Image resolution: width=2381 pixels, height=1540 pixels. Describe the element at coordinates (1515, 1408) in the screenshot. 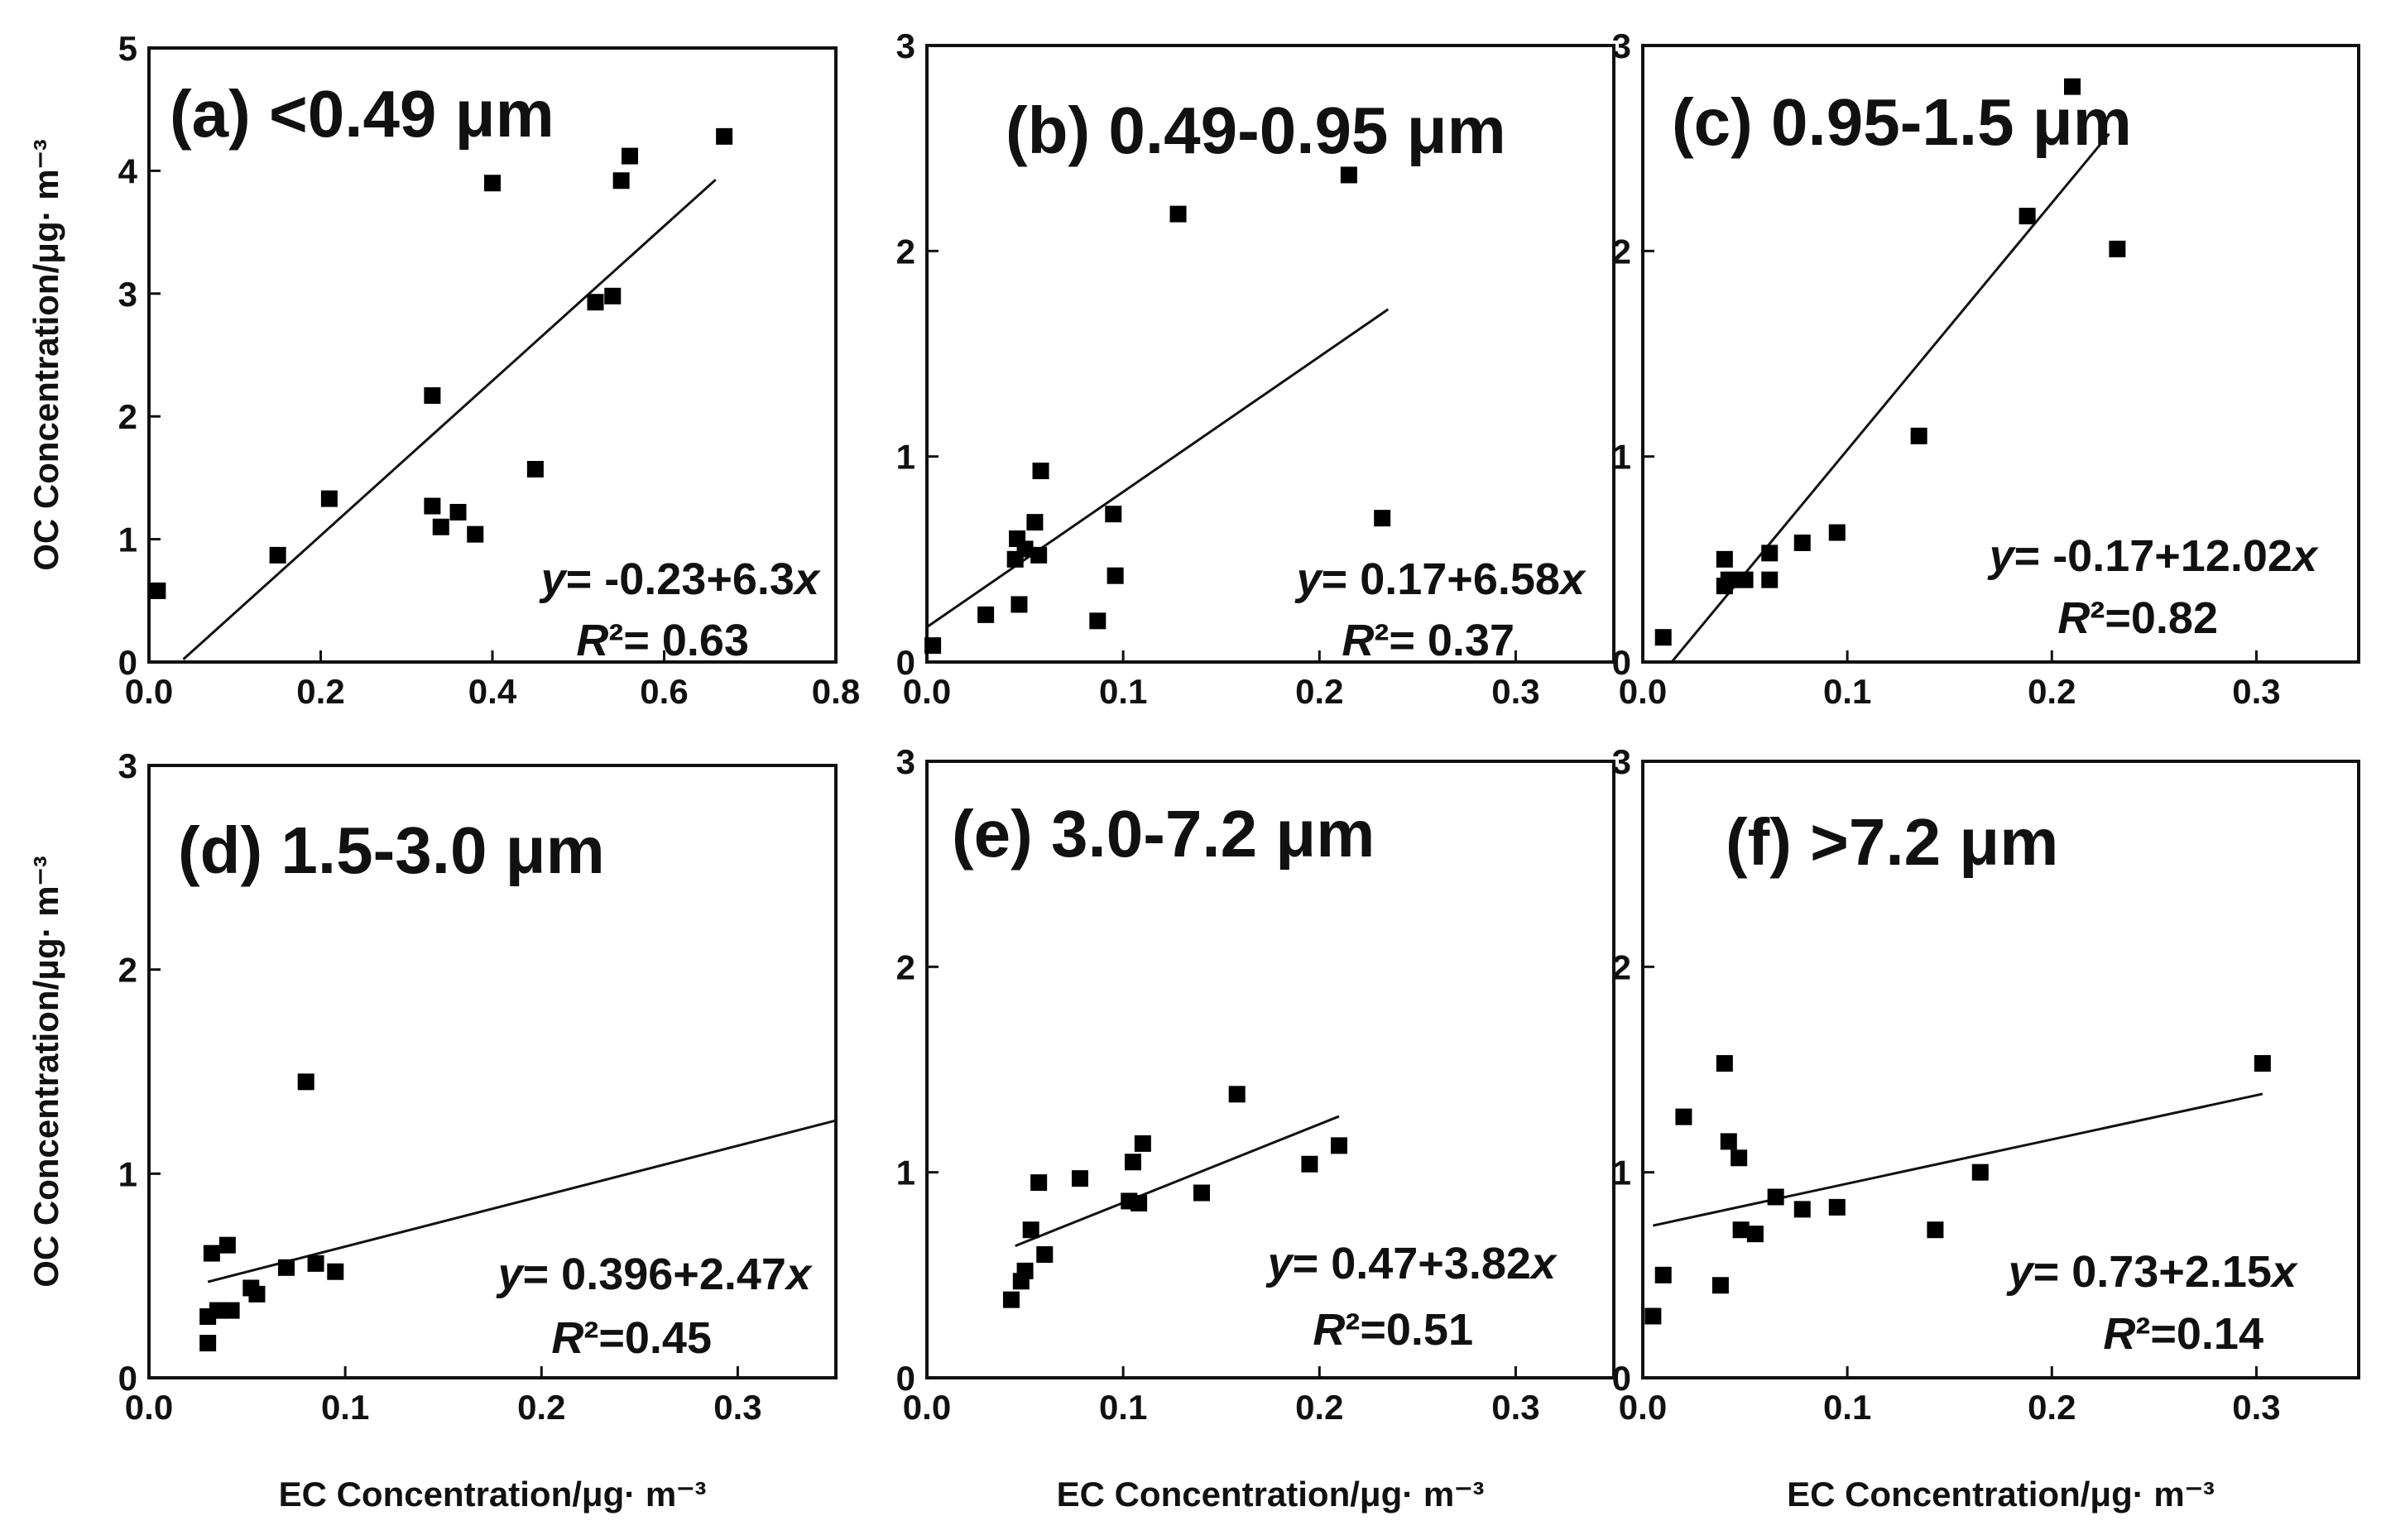

I see `panel-e-x-tick-label: 0.3` at that location.